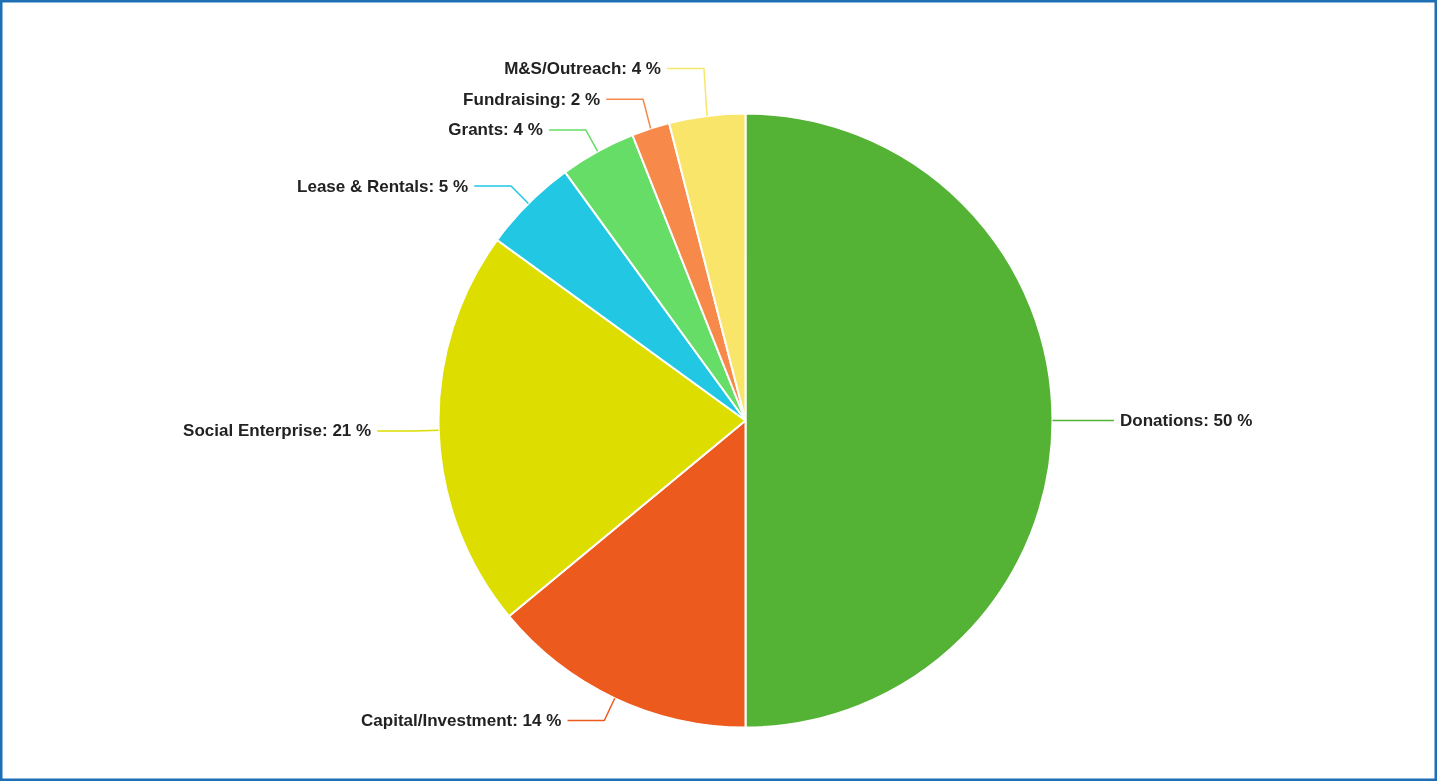 The width and height of the screenshot is (1437, 781). I want to click on slice-label: Fundraising: 2 %, so click(532, 99).